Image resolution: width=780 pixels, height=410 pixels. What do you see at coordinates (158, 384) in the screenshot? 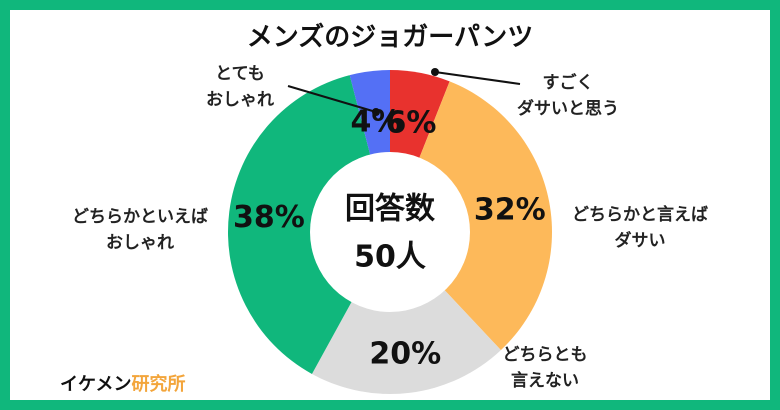
I see `brand-b: 研究所` at bounding box center [158, 384].